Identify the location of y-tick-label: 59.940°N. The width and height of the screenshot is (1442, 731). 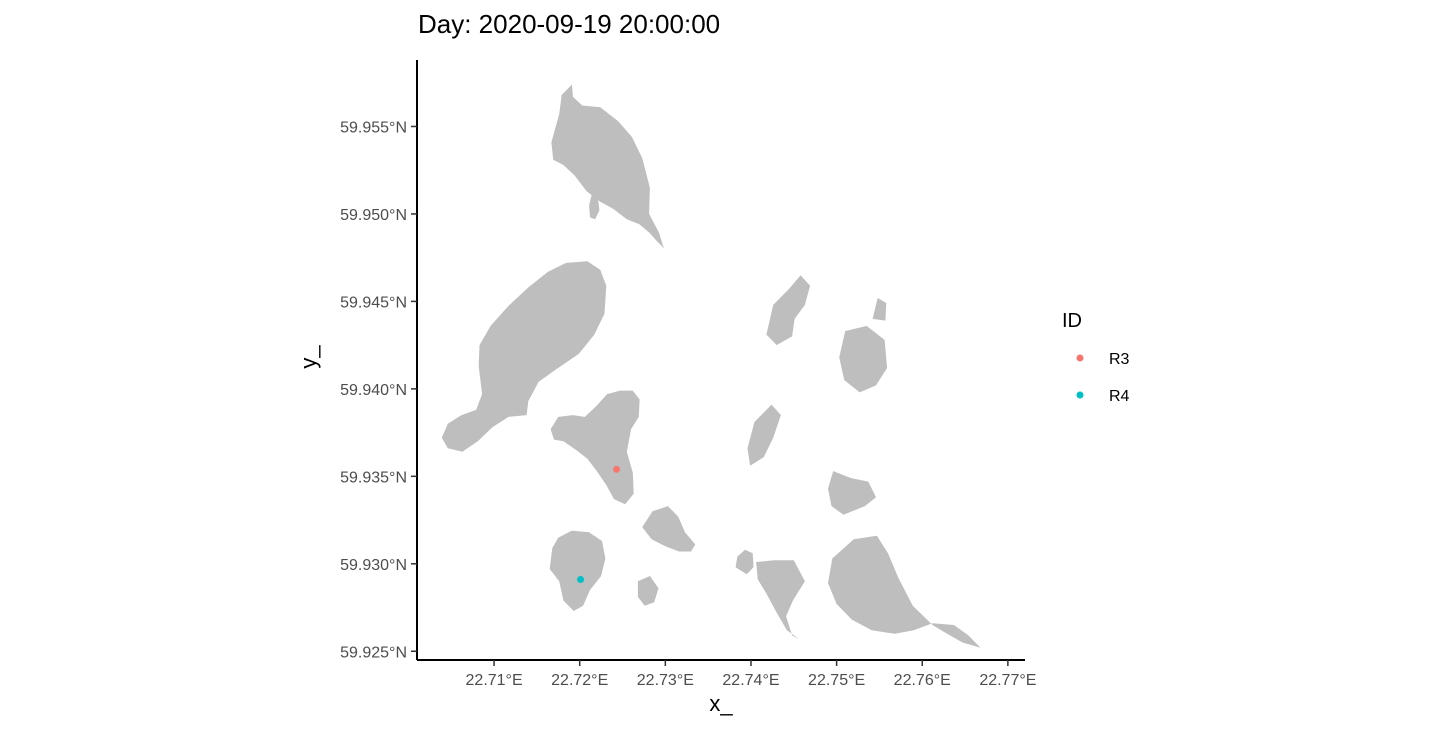
(373, 390).